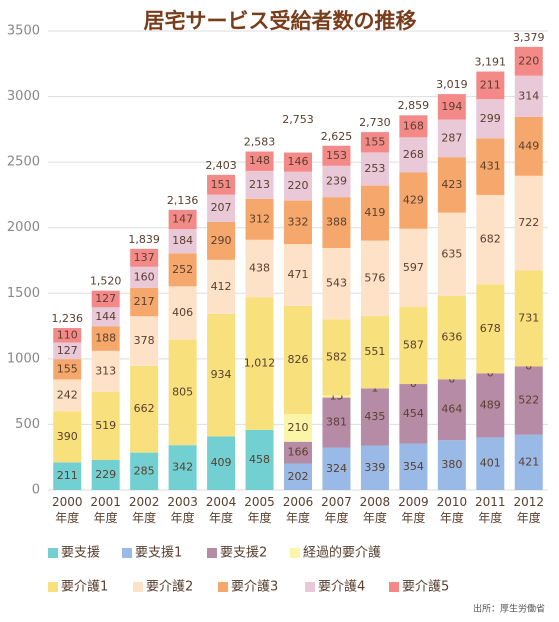 The image size is (559, 622). Describe the element at coordinates (375, 122) in the screenshot. I see `total-label: 2,730` at that location.